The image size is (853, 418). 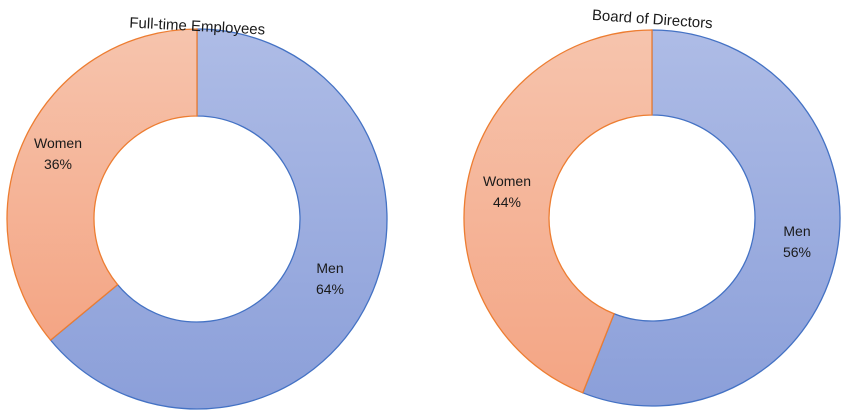 What do you see at coordinates (330, 289) in the screenshot?
I see `slice-value-label-men: 64%` at bounding box center [330, 289].